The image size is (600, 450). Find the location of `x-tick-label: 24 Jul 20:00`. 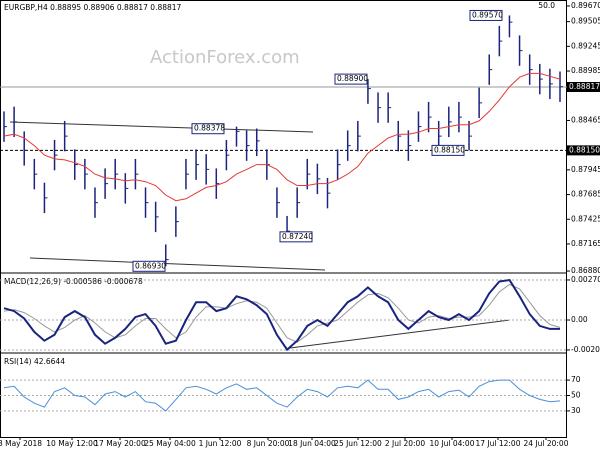

x-tick-label: 24 Jul 20:00 is located at coordinates (546, 443).